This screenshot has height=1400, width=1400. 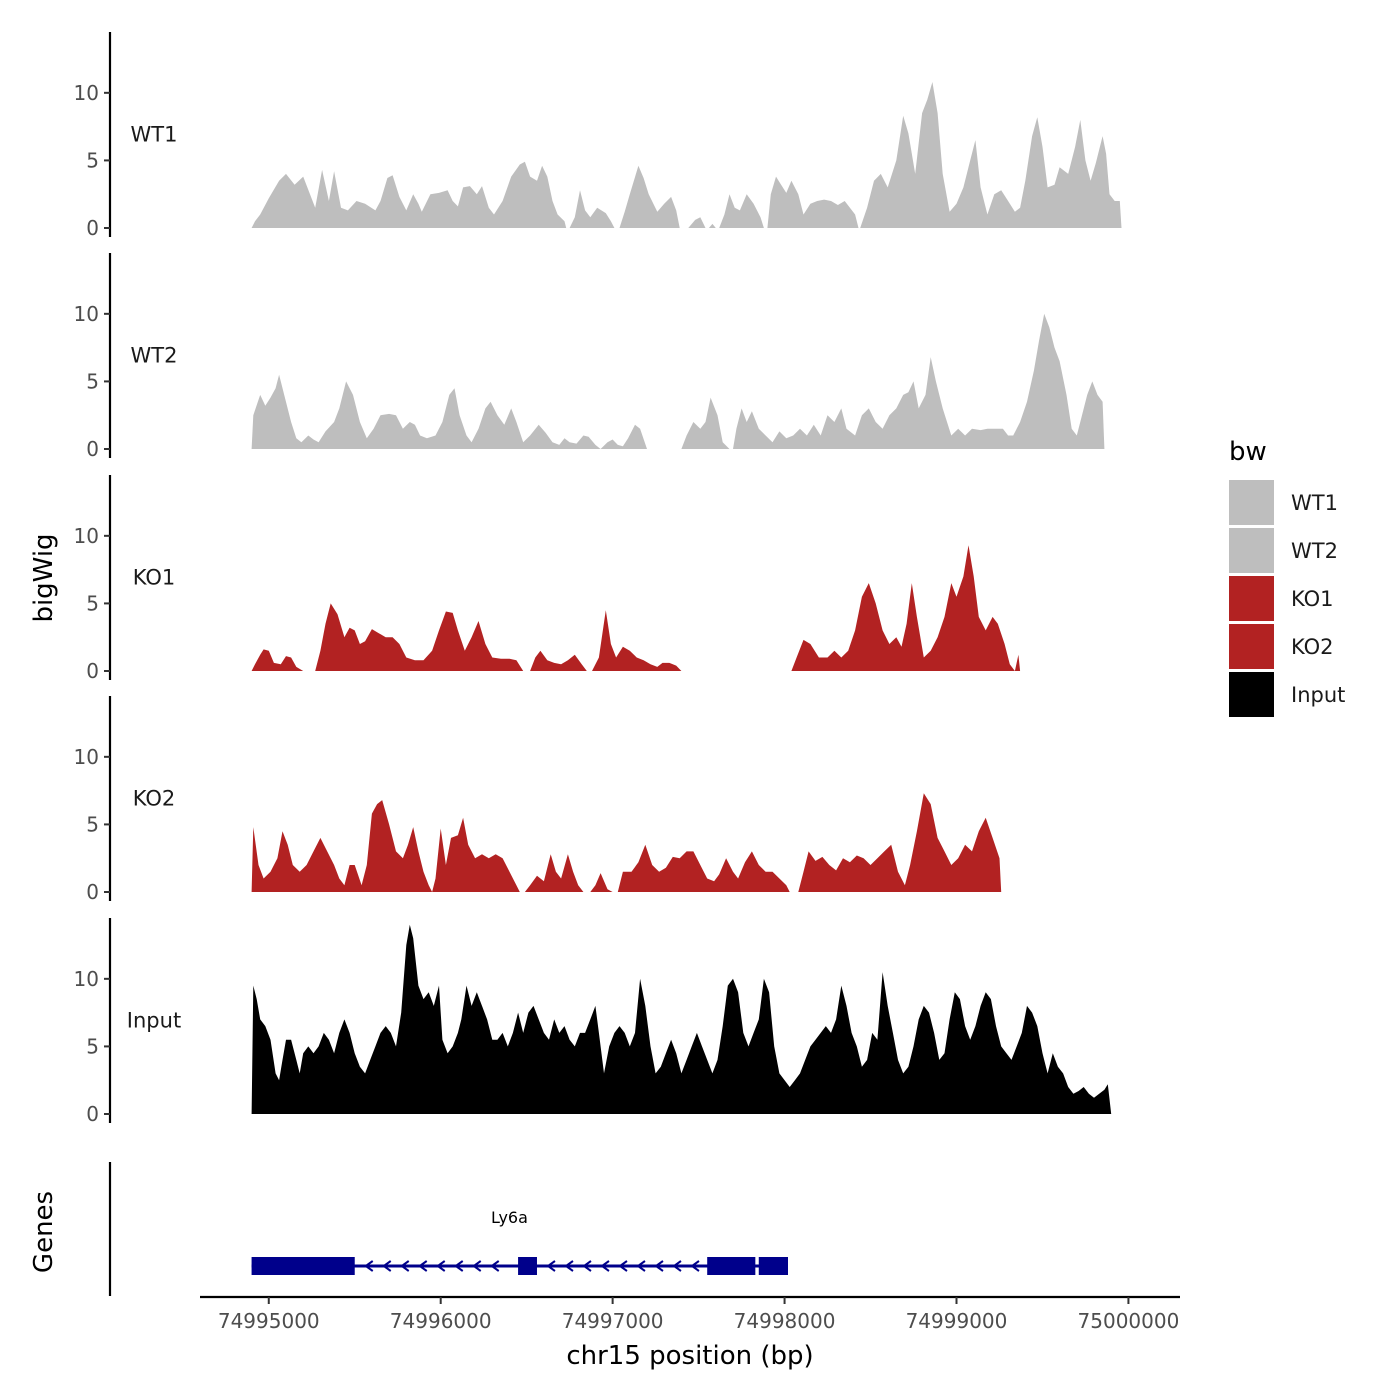 I want to click on legend-key-wt2, so click(x=1251, y=550).